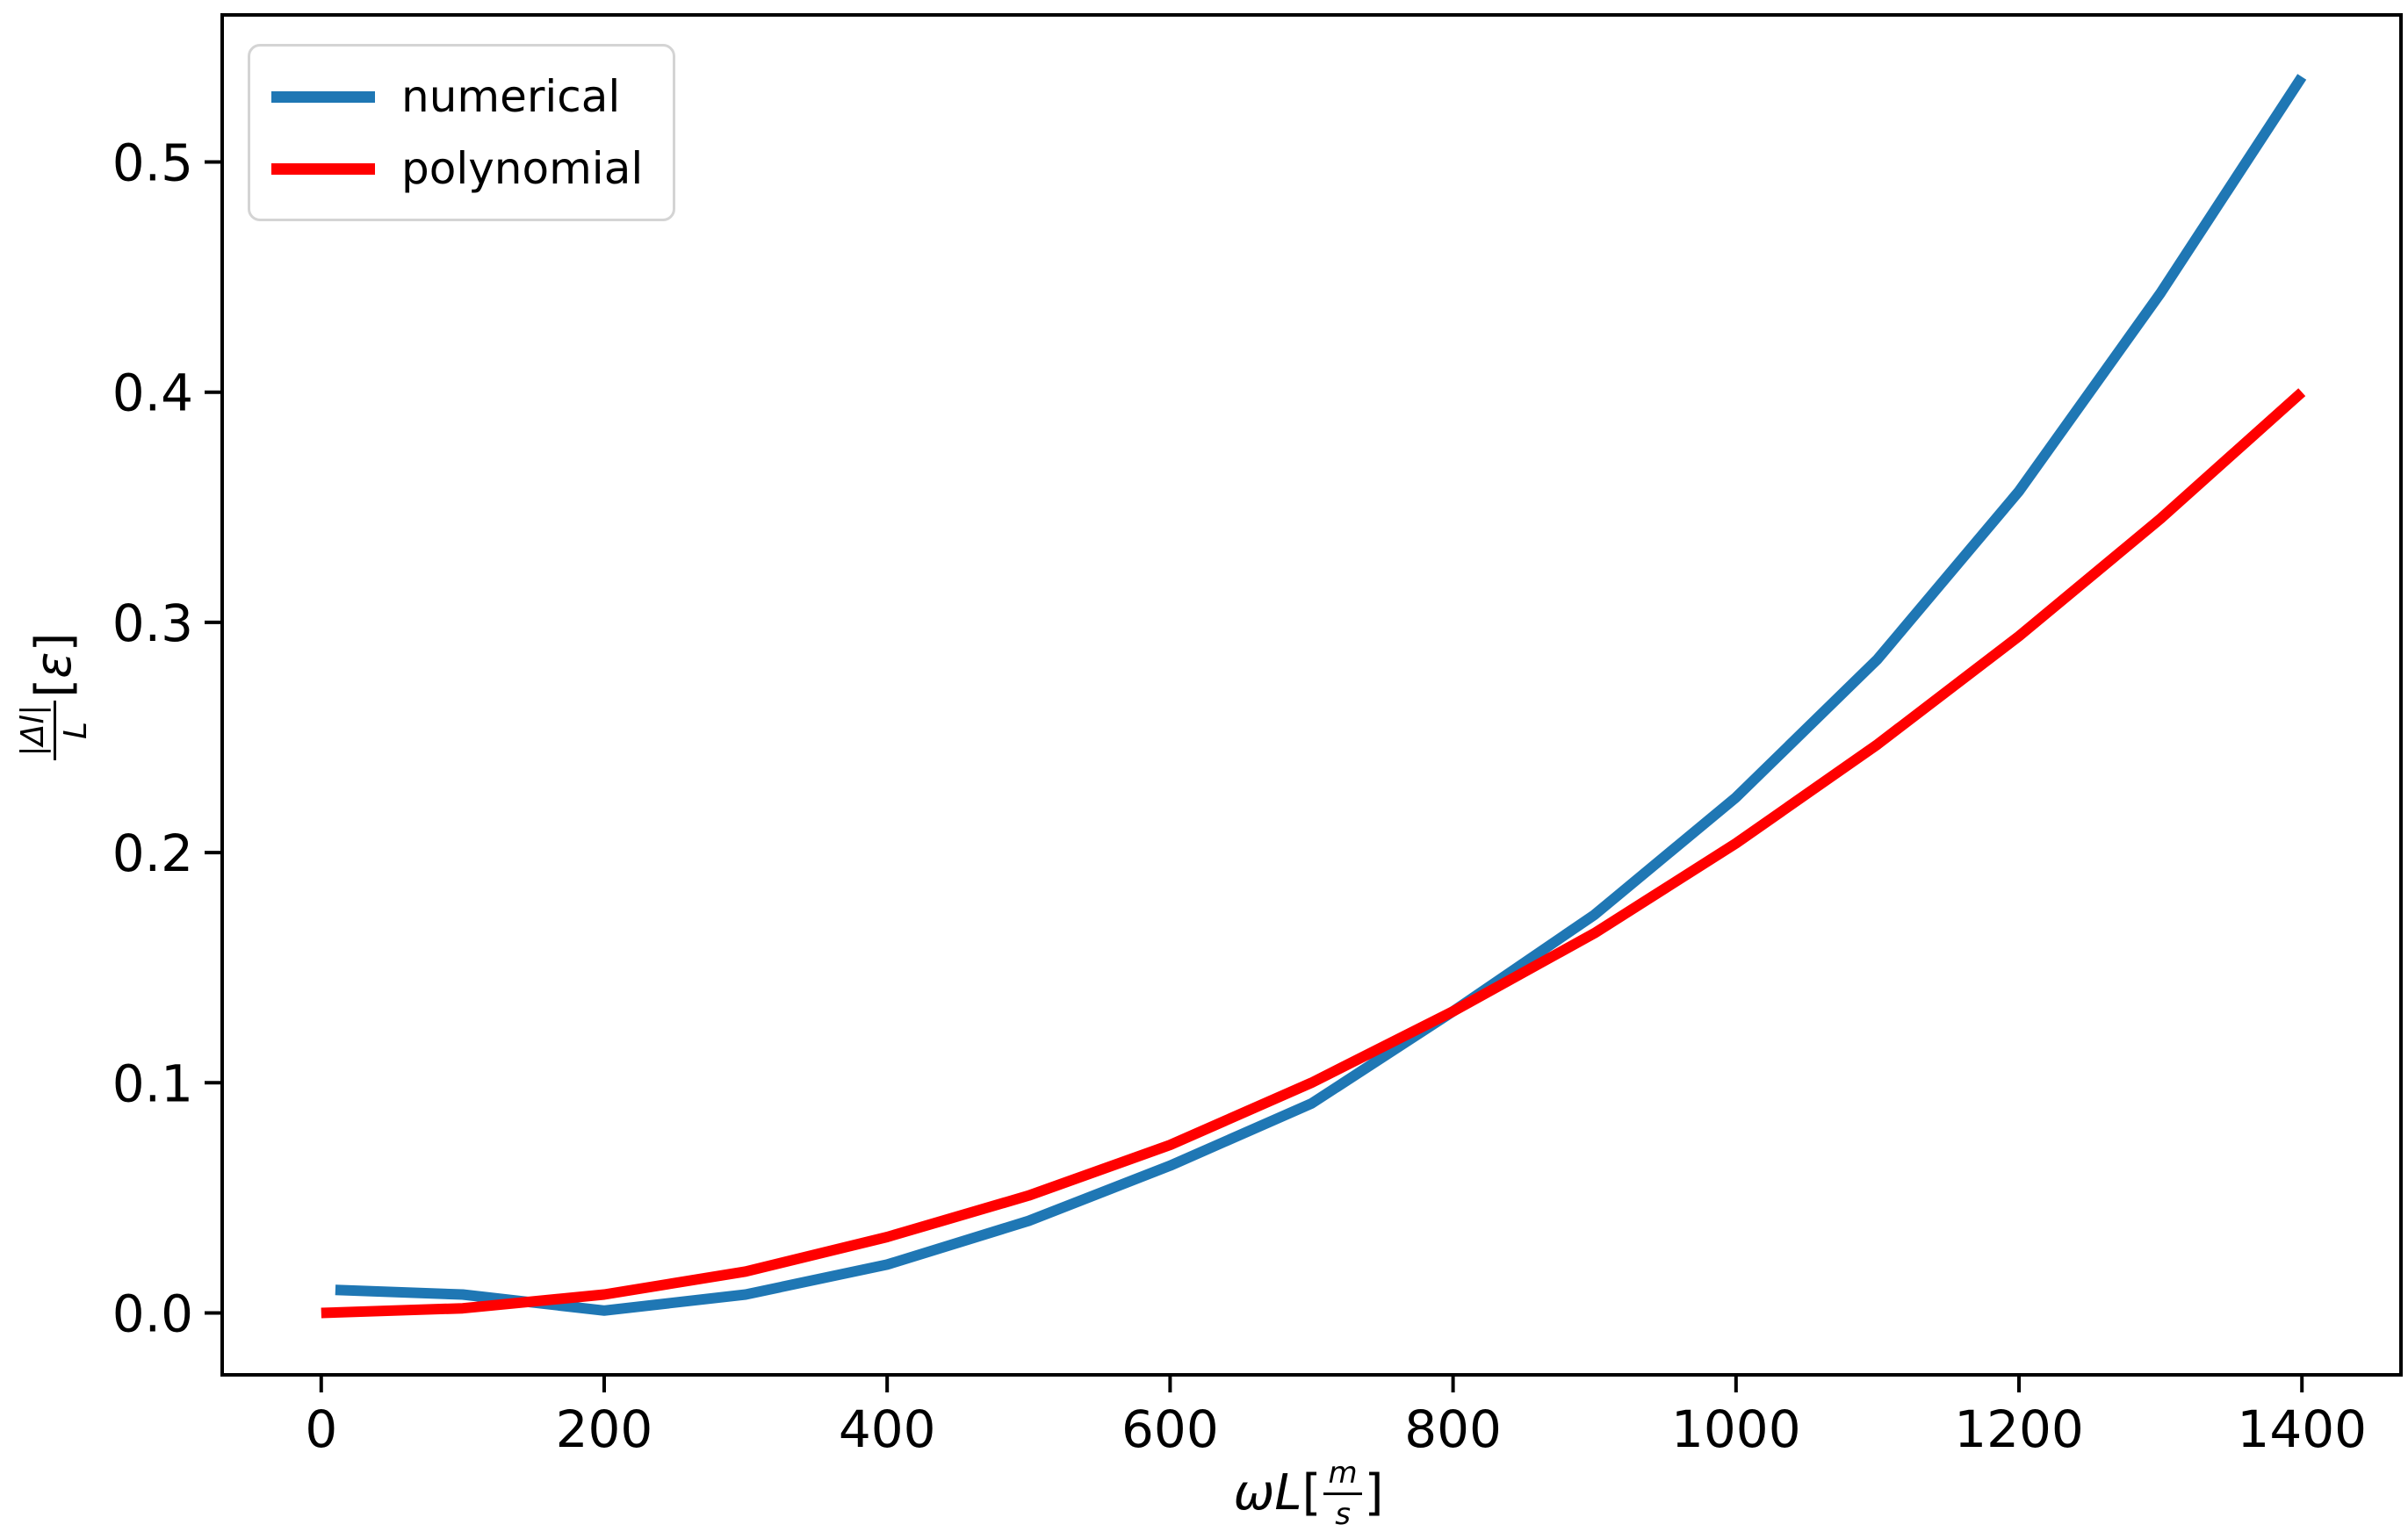  I want to click on x-tick-label: 0, so click(321, 1429).